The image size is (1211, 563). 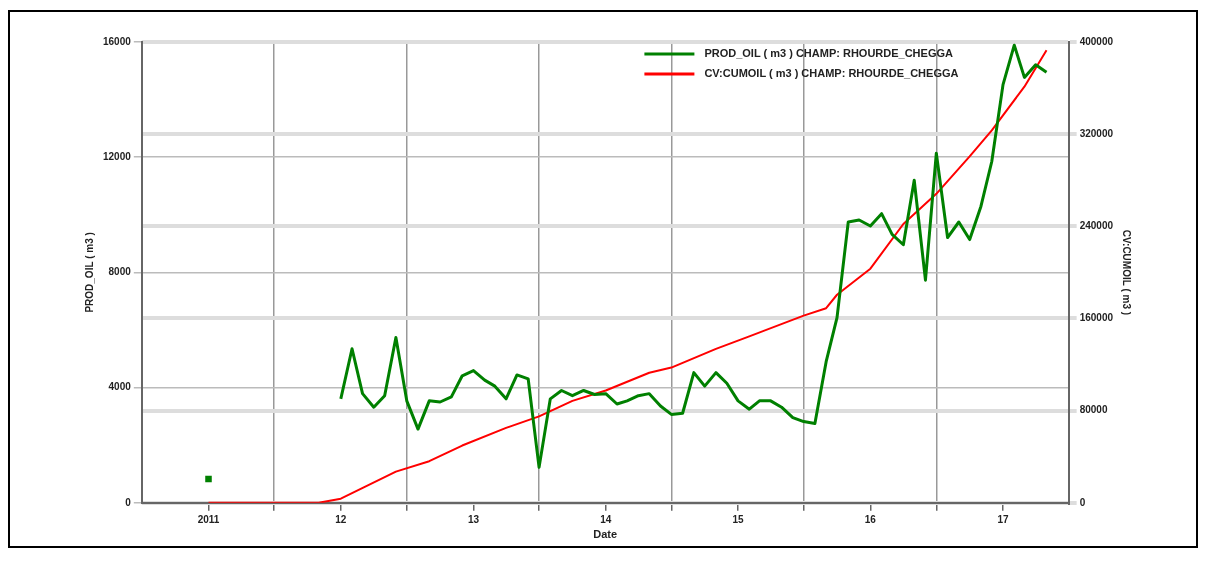 I want to click on y2-tick-label: 160000, so click(x=1096, y=318).